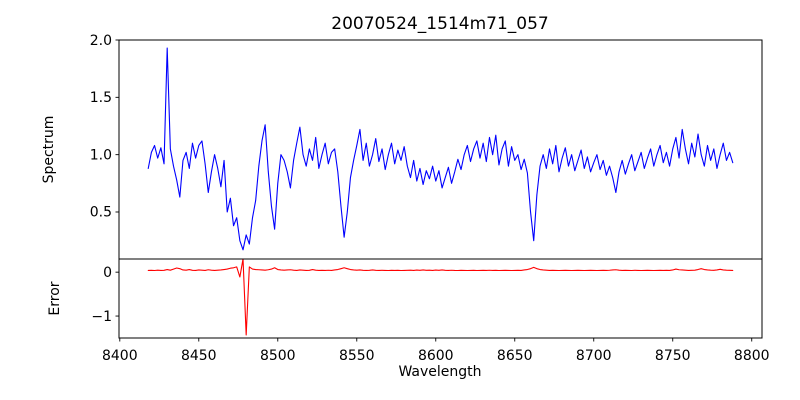 The width and height of the screenshot is (800, 400). What do you see at coordinates (439, 24) in the screenshot?
I see `chart-title: 20070524_1514m71_057` at bounding box center [439, 24].